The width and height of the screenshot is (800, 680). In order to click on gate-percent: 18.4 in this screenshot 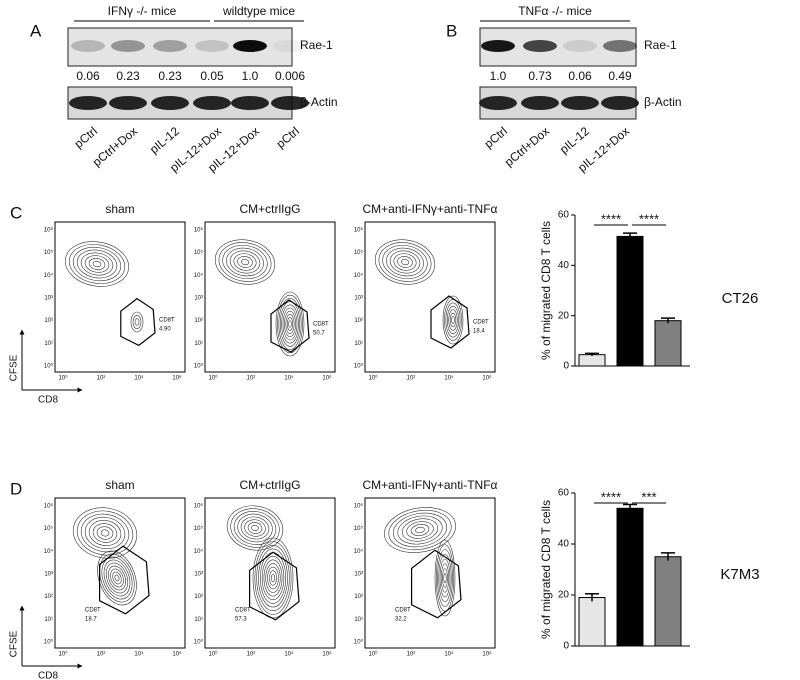, I will do `click(479, 332)`.